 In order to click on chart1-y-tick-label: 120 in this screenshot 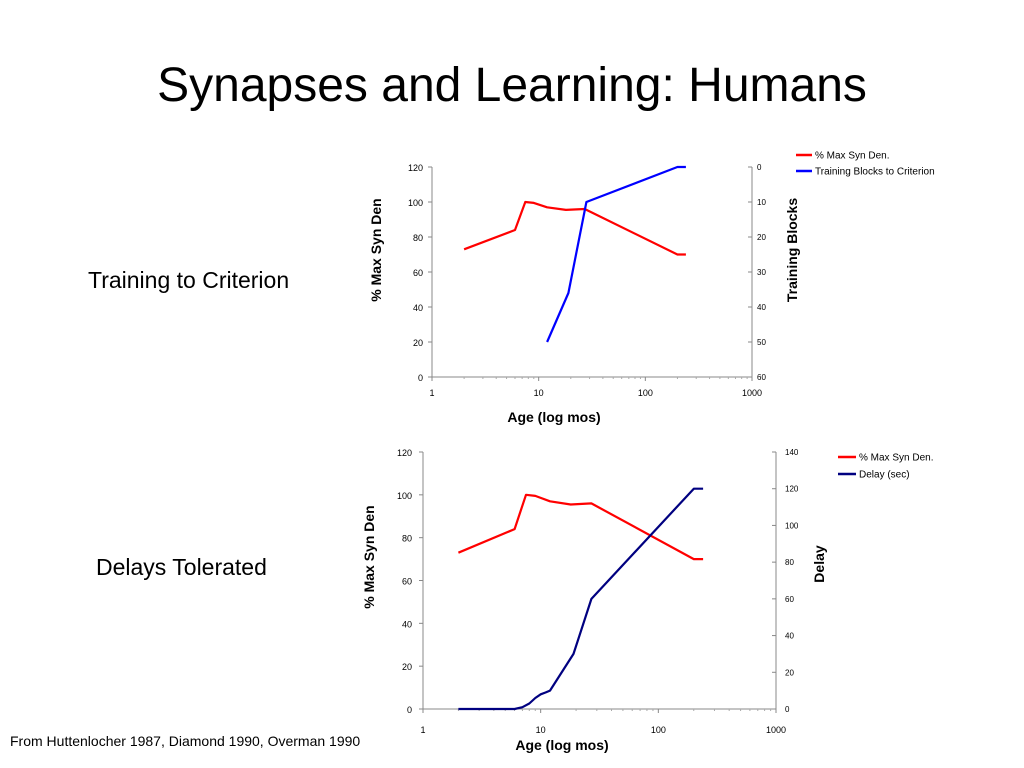, I will do `click(415, 168)`.